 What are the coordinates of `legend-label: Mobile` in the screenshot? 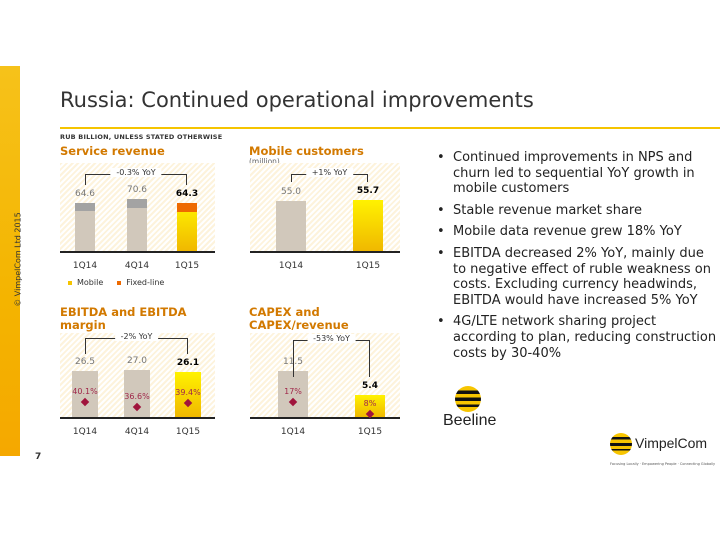 It's located at (90, 282).